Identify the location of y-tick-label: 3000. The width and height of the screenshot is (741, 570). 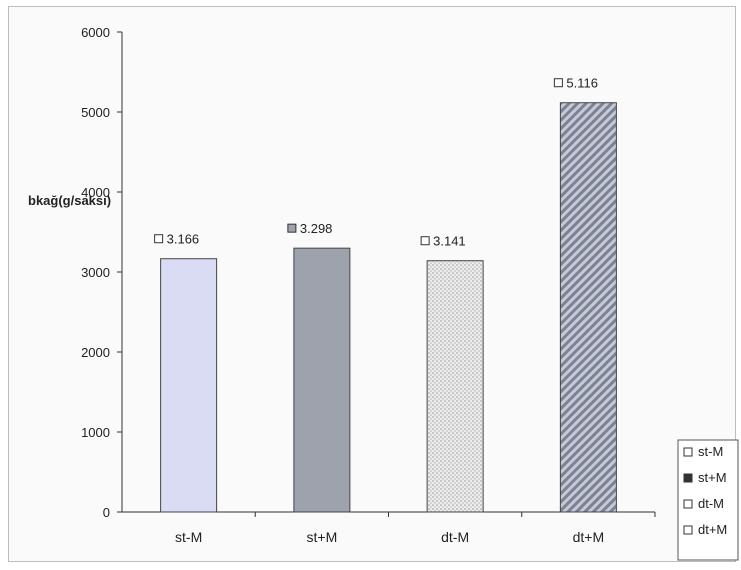
(95, 272).